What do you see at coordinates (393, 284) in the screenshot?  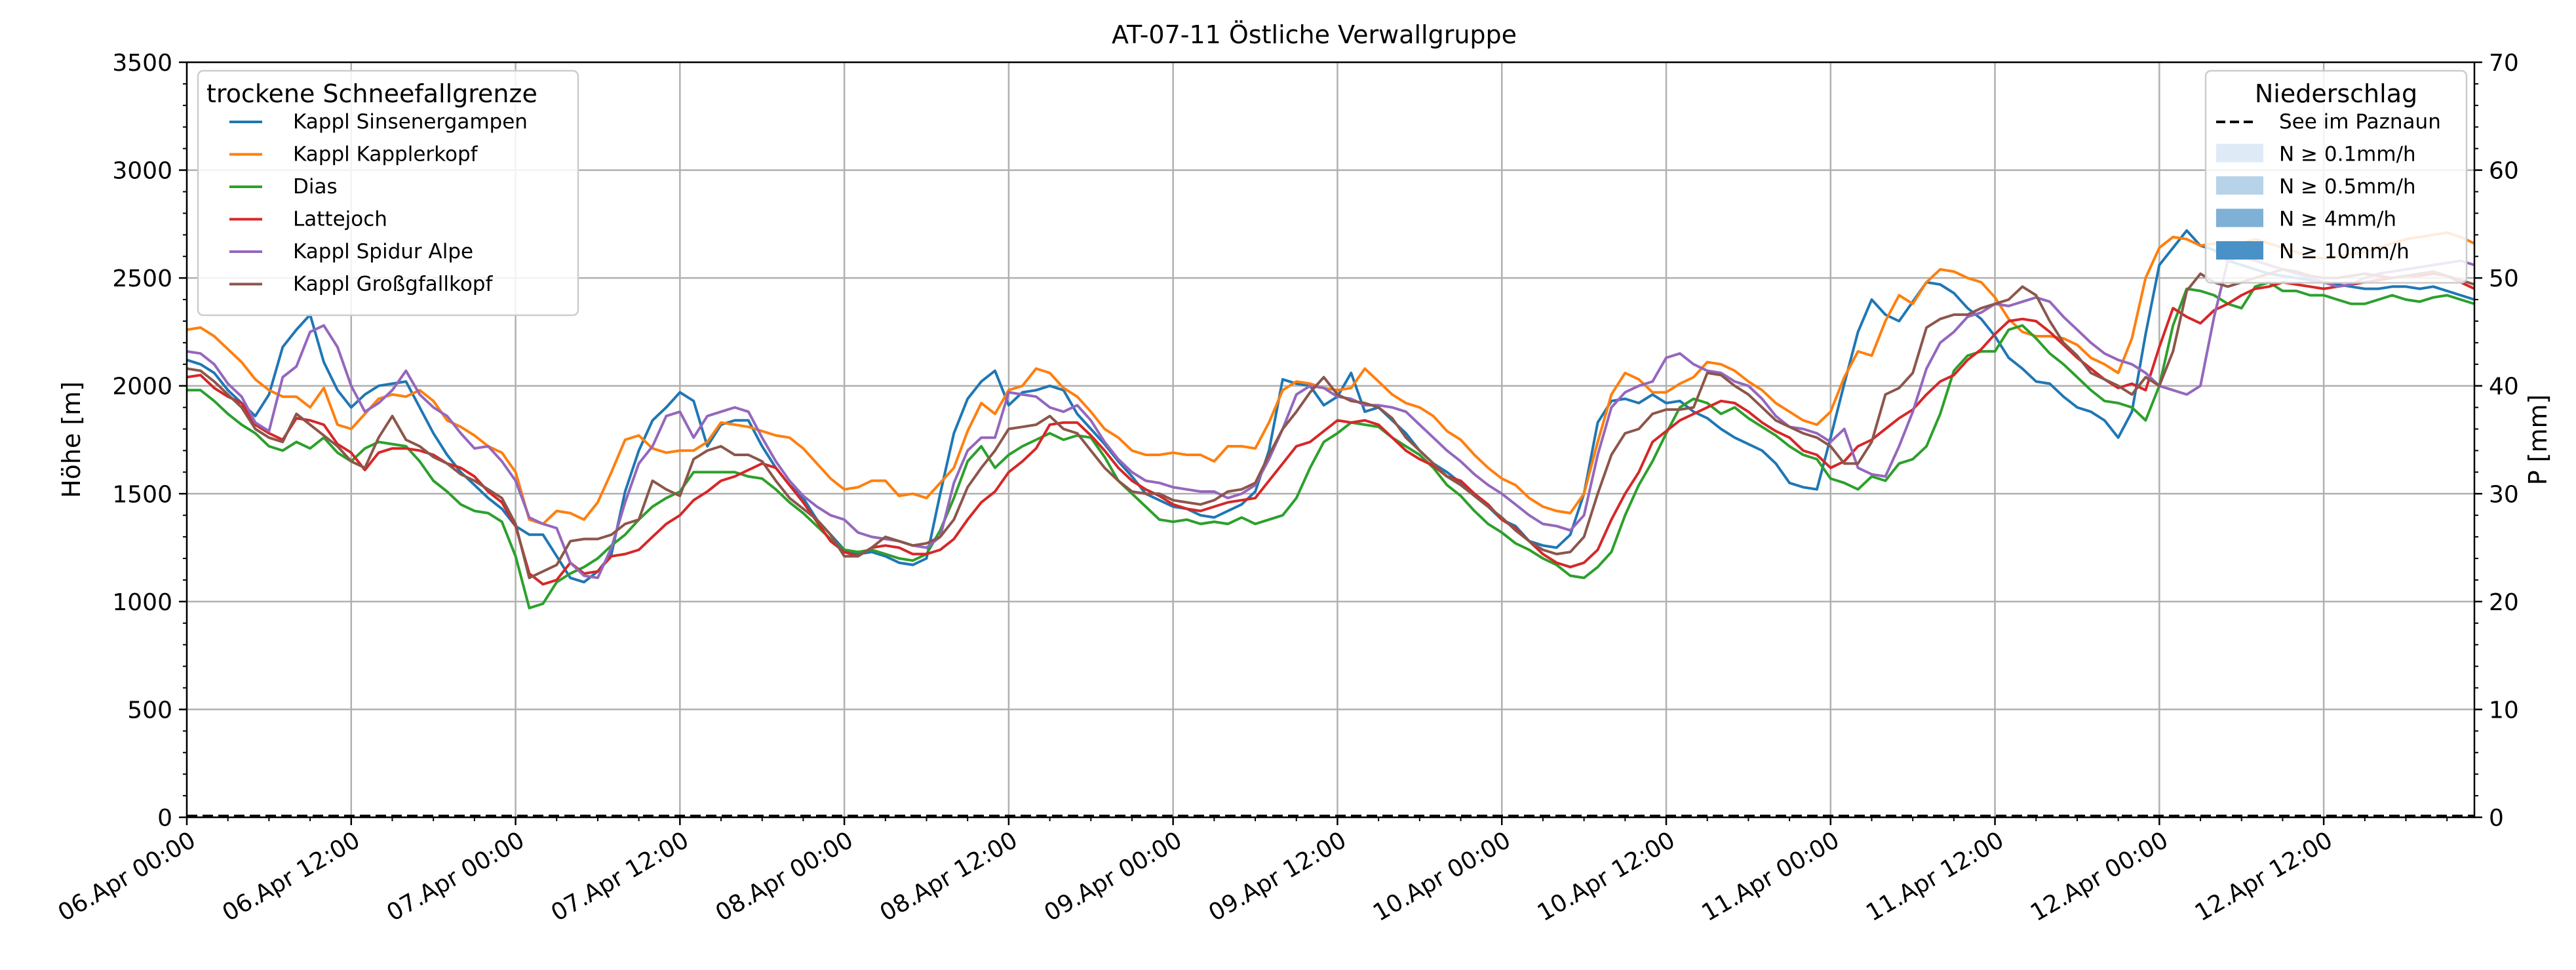 I see `legend-left-label: Kappl Großgfallkopf` at bounding box center [393, 284].